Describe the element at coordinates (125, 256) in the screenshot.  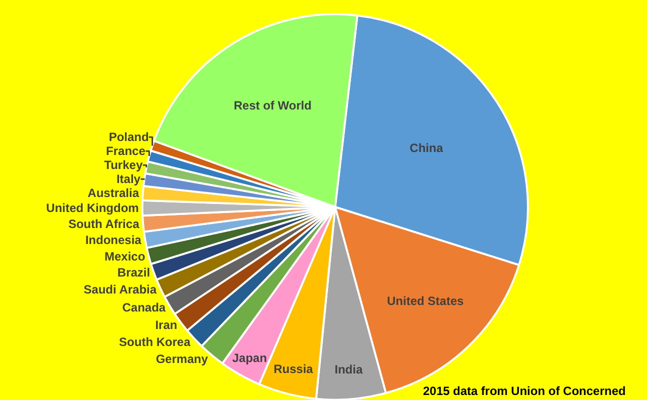
I see `slice-label: Mexico` at that location.